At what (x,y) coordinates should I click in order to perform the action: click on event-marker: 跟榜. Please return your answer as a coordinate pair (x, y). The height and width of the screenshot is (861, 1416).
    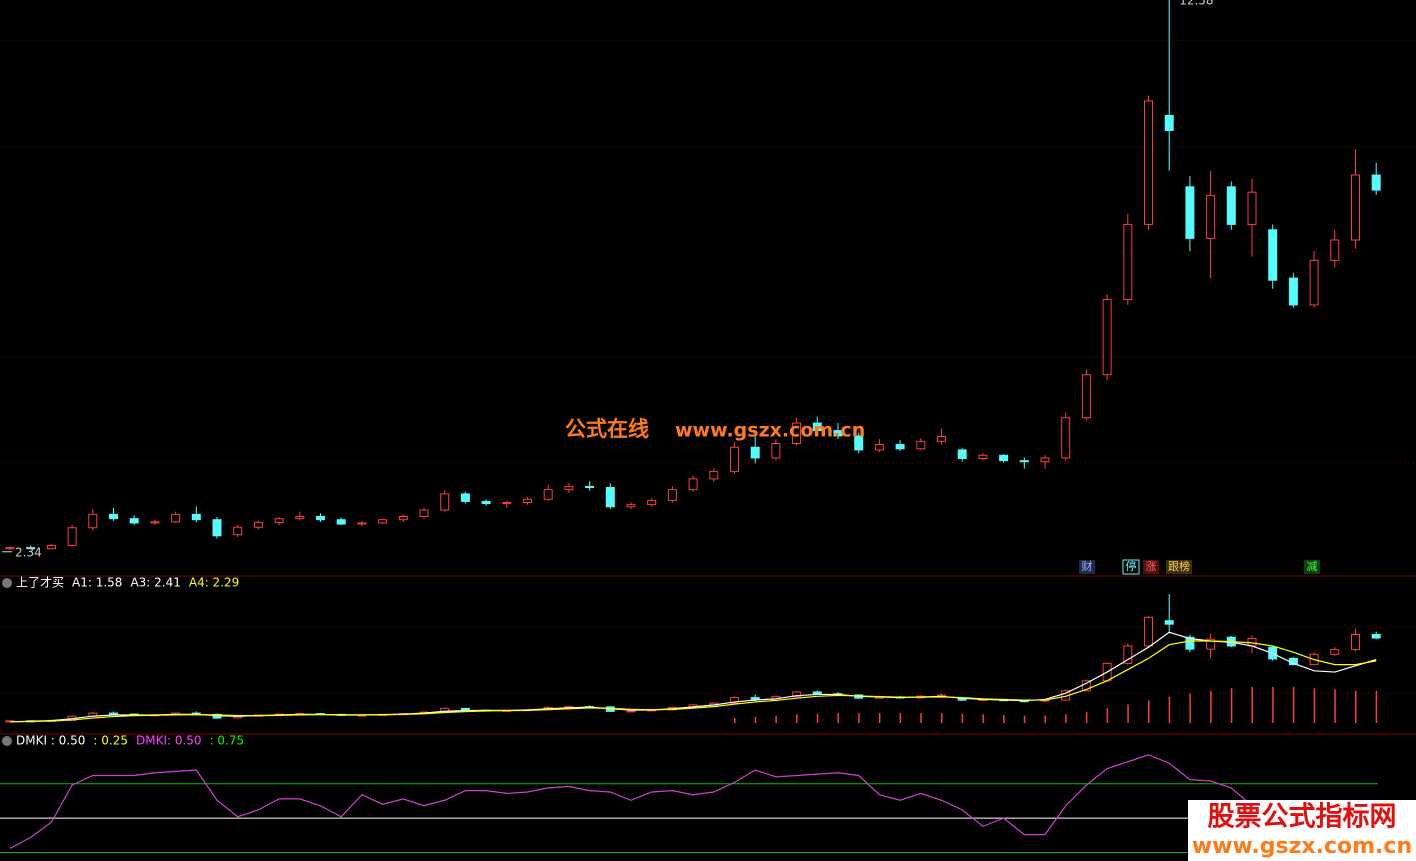
    Looking at the image, I should click on (1179, 566).